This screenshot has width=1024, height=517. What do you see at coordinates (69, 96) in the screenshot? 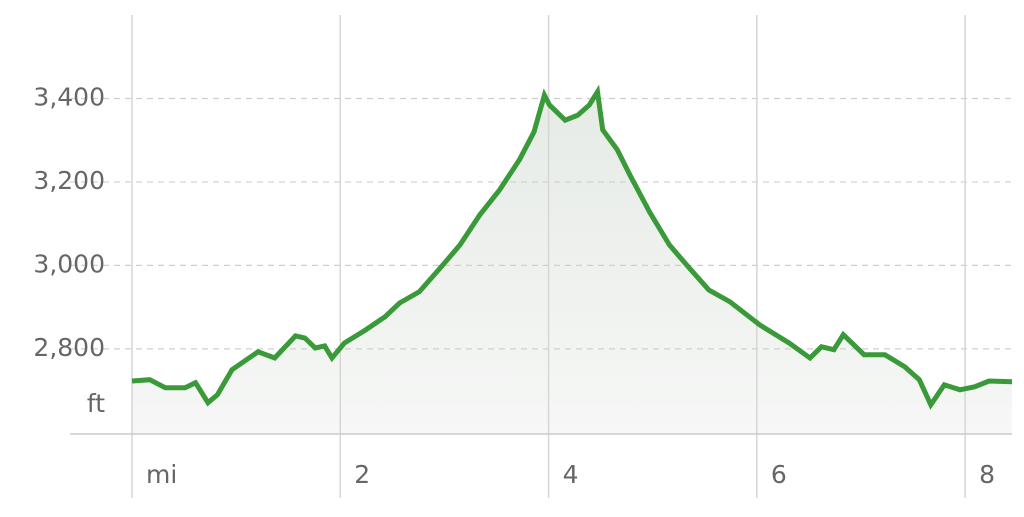
I see `y-tick-label: 3,400` at bounding box center [69, 96].